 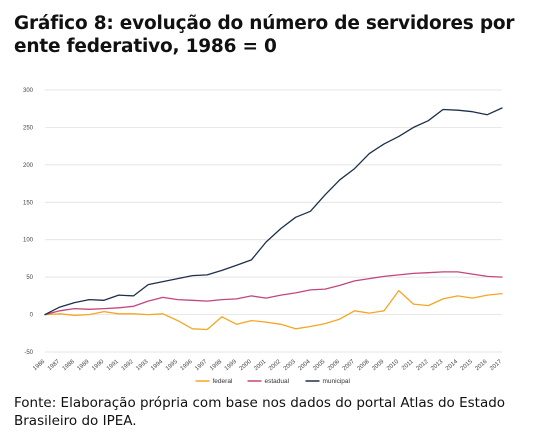 I want to click on x-tick-label: 2001, so click(x=260, y=366).